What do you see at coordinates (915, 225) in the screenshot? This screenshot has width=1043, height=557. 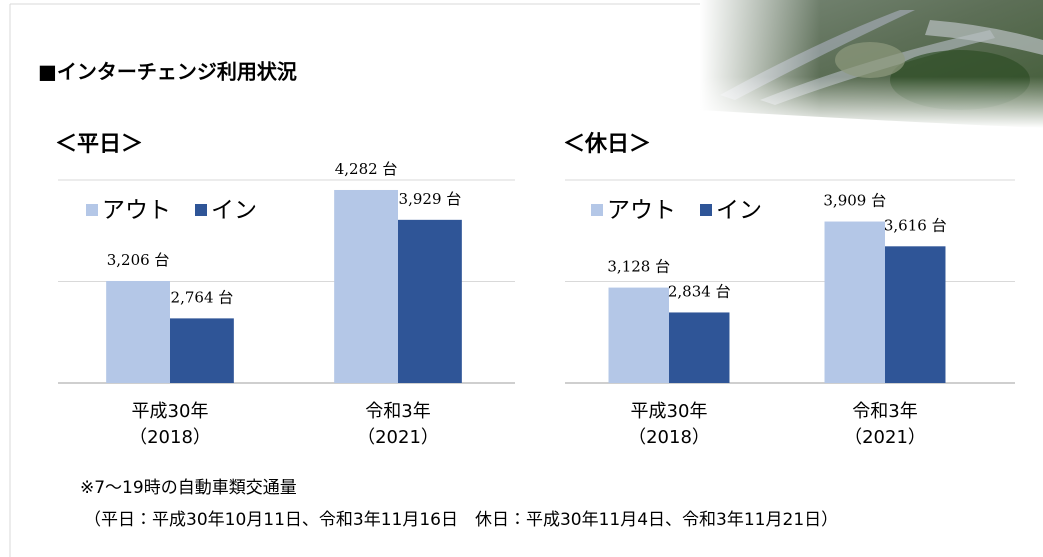 I see `data-label: 3,616 台` at bounding box center [915, 225].